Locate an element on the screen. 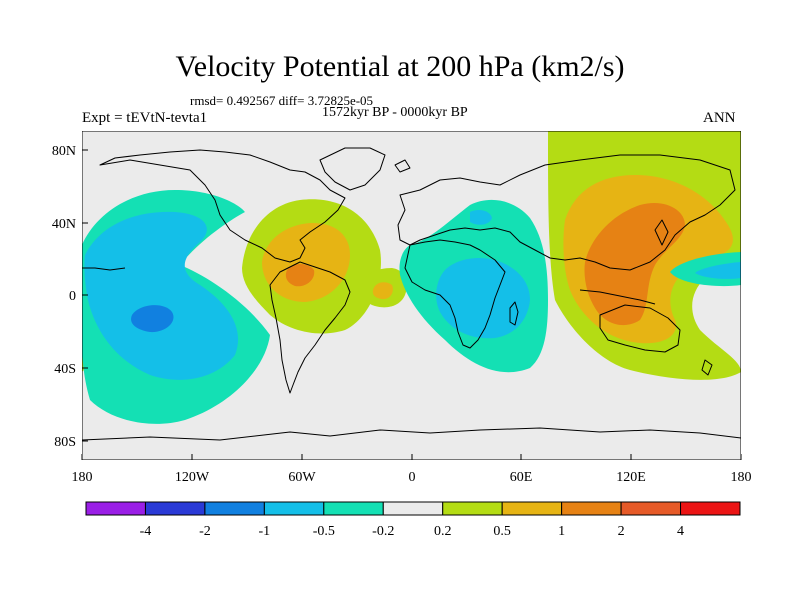  lon-label-120e: 120E is located at coordinates (631, 477).